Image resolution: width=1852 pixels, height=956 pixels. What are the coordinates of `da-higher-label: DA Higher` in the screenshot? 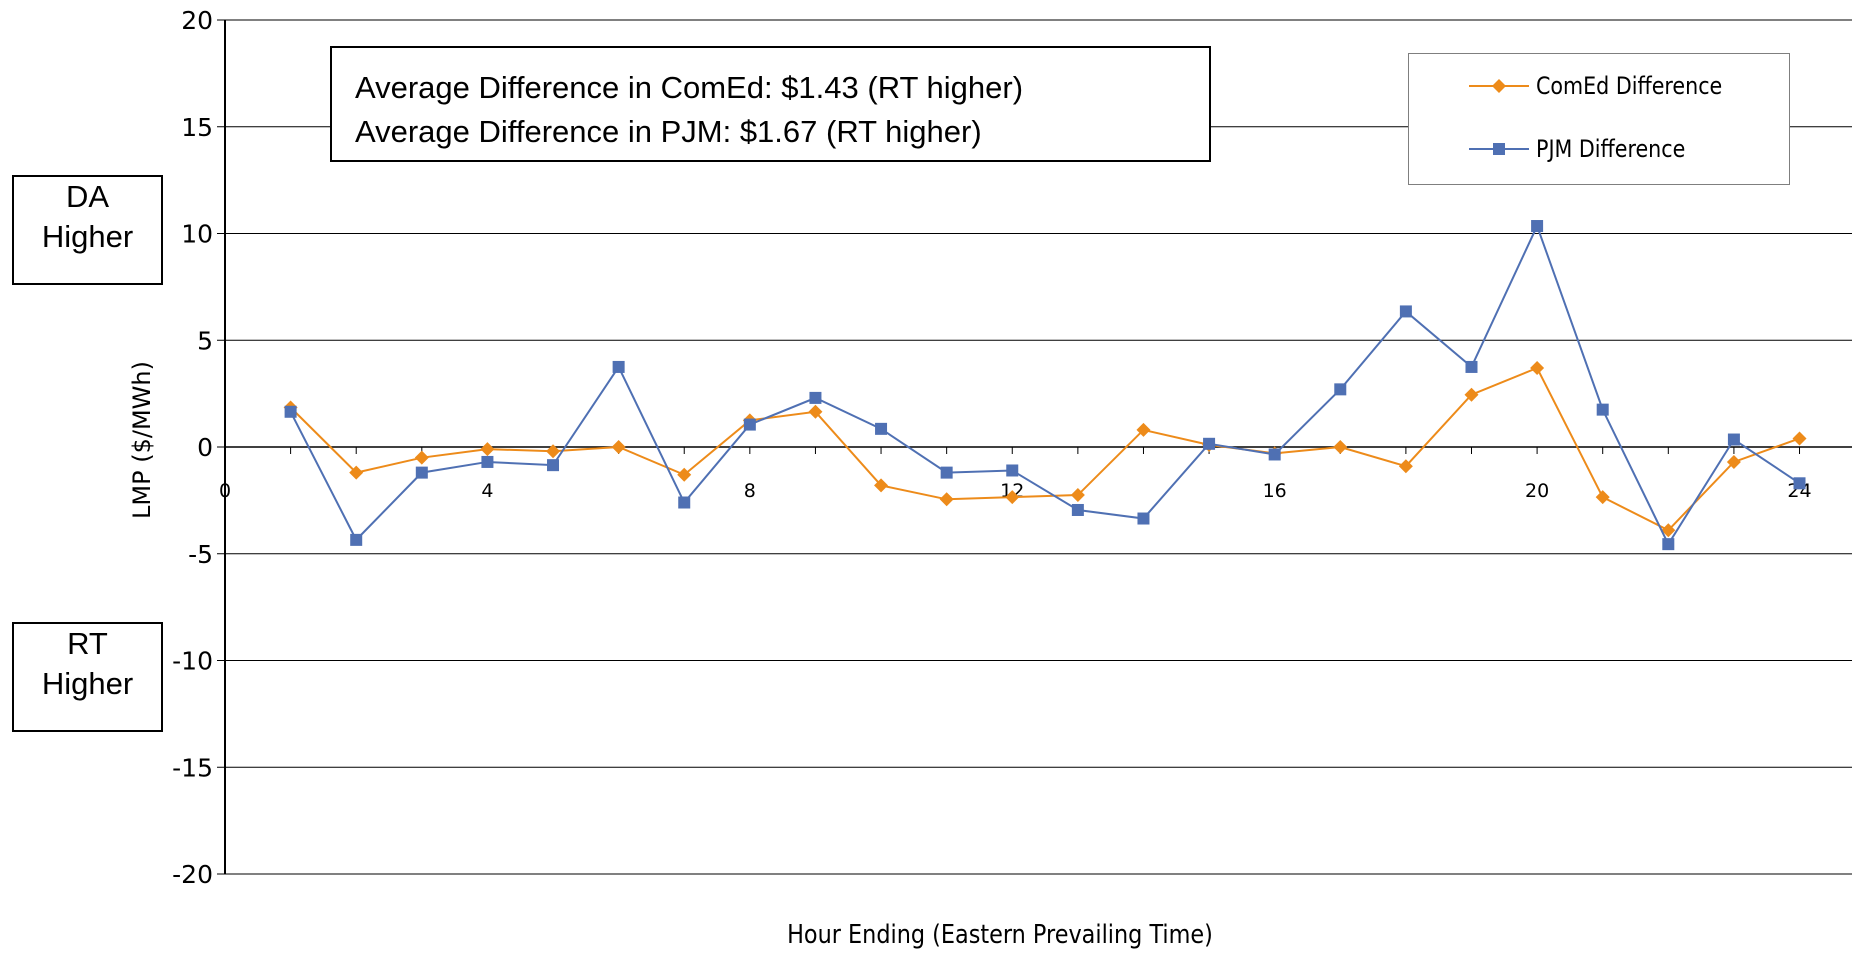 It's located at (87, 230).